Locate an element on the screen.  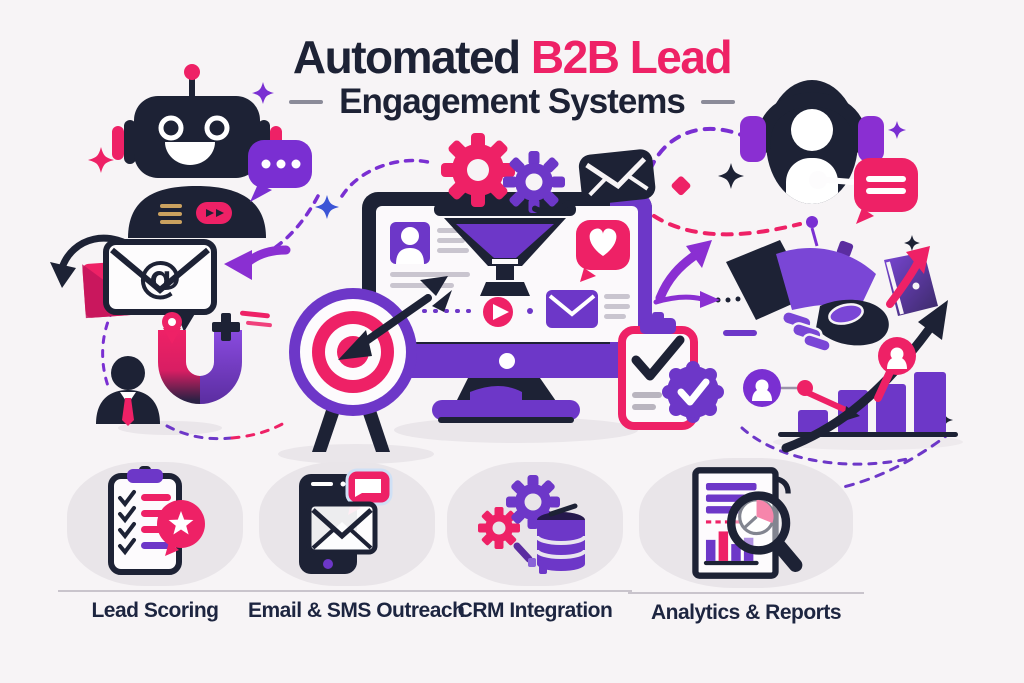
envelope-at-icon: @ is located at coordinates (149, 285).